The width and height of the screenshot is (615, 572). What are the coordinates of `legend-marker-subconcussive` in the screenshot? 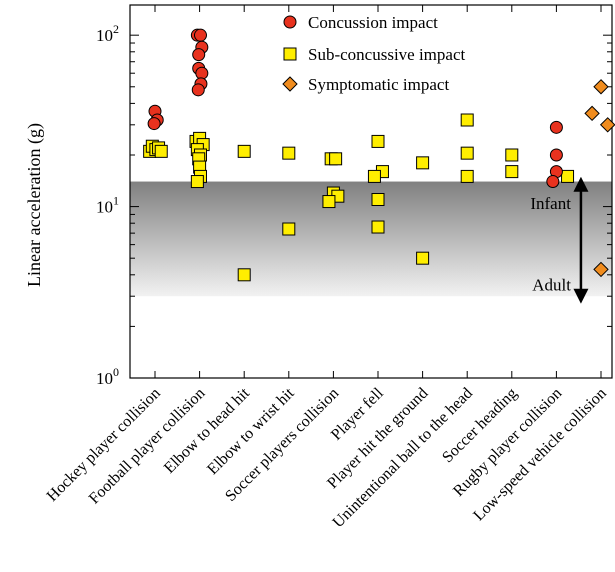 It's located at (290, 54).